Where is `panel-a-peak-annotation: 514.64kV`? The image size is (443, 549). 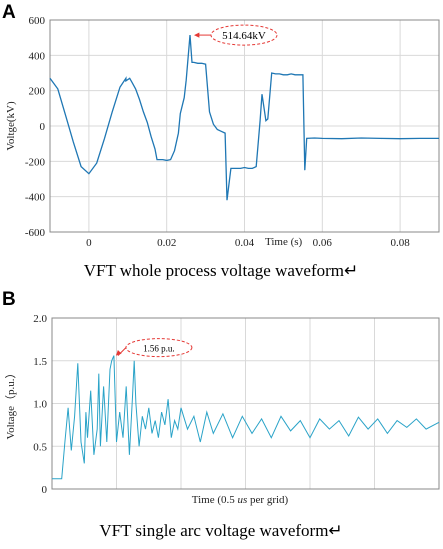
panel-a-peak-annotation: 514.64kV is located at coordinates (235, 35).